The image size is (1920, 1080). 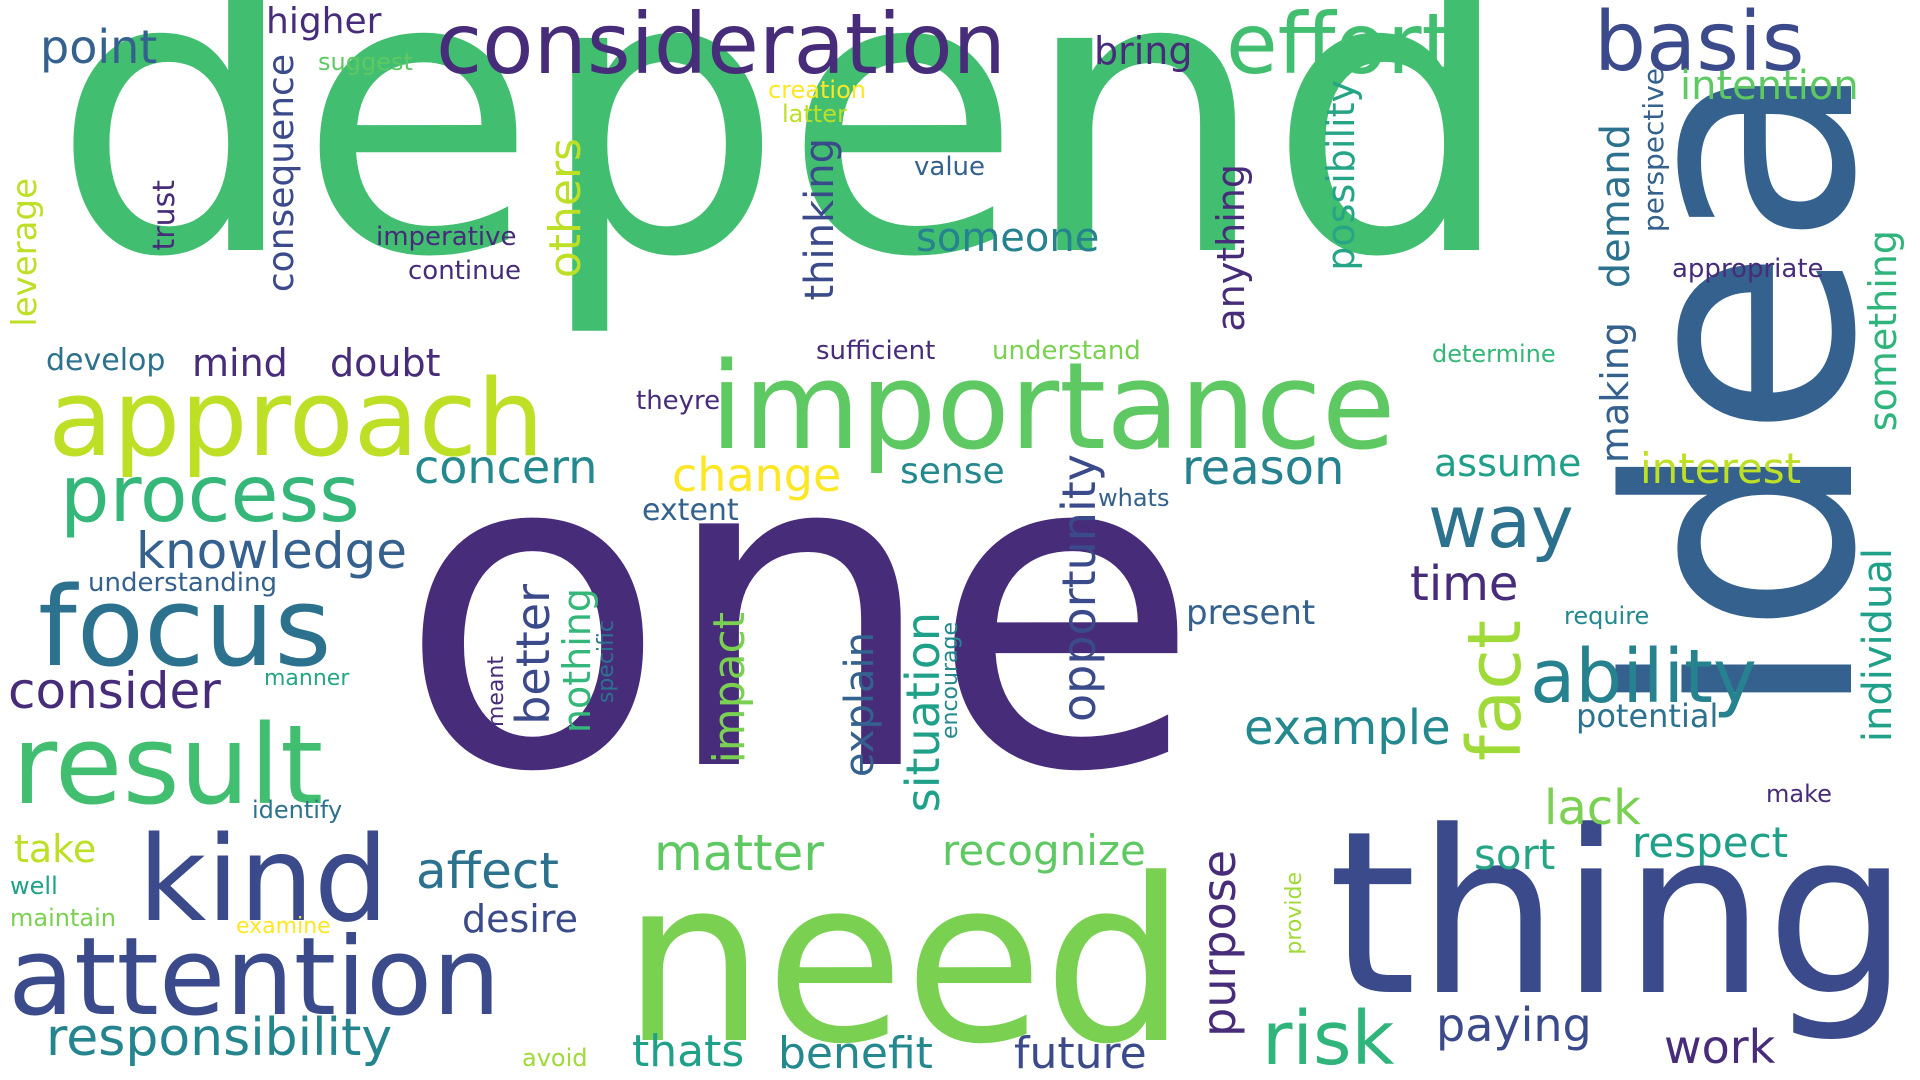 I want to click on word-bring: bring, so click(x=1143, y=51).